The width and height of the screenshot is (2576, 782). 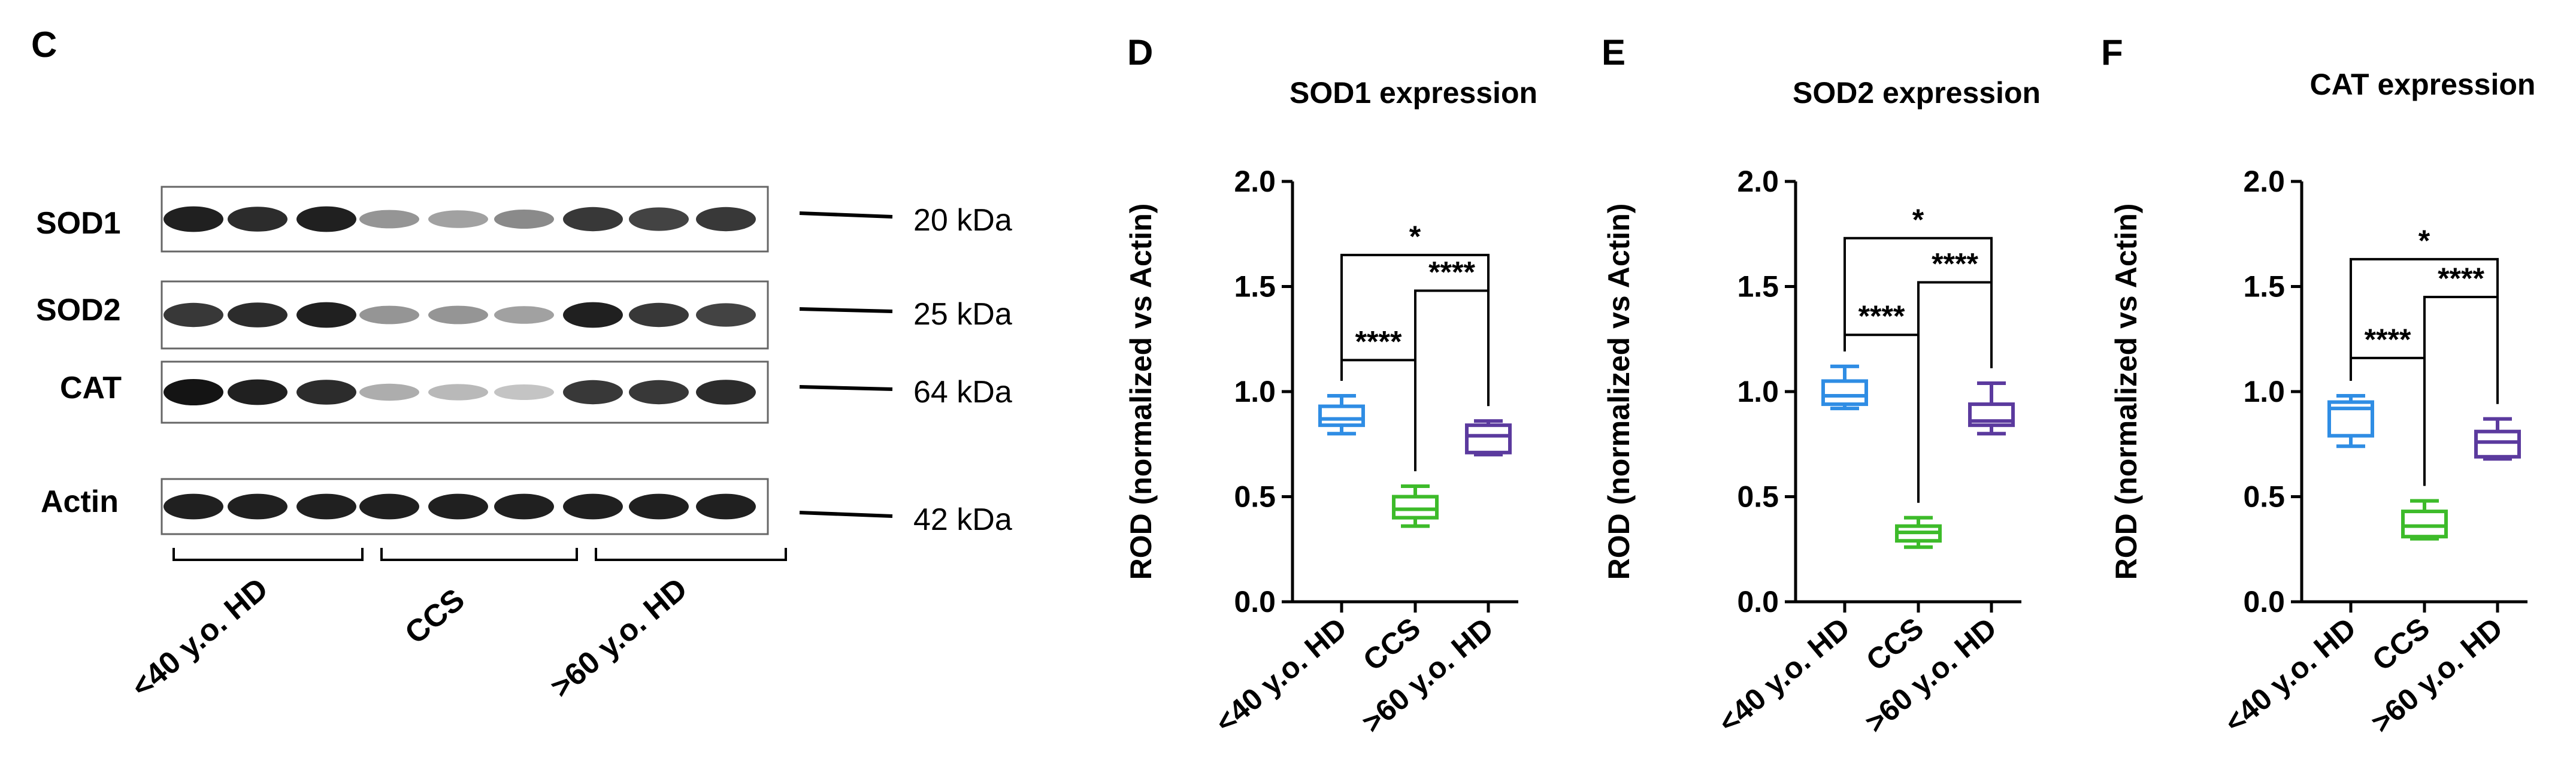 What do you see at coordinates (962, 314) in the screenshot?
I see `size-marker-sod2: 25 kDa` at bounding box center [962, 314].